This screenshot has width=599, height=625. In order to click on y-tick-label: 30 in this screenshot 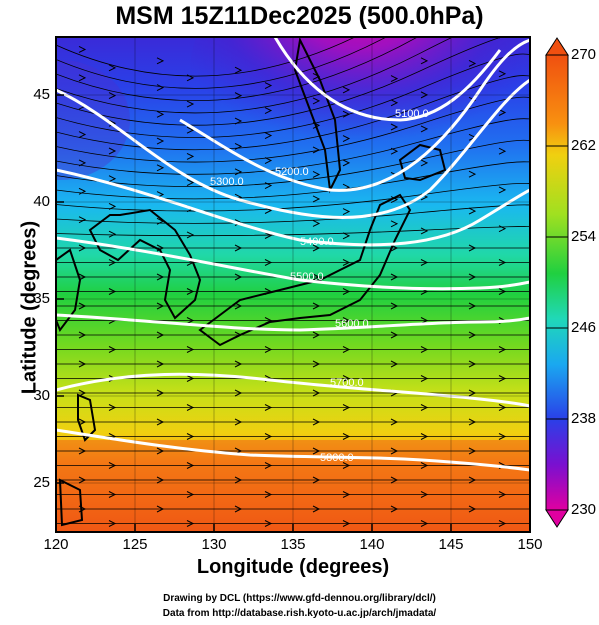, I will do `click(41, 395)`.